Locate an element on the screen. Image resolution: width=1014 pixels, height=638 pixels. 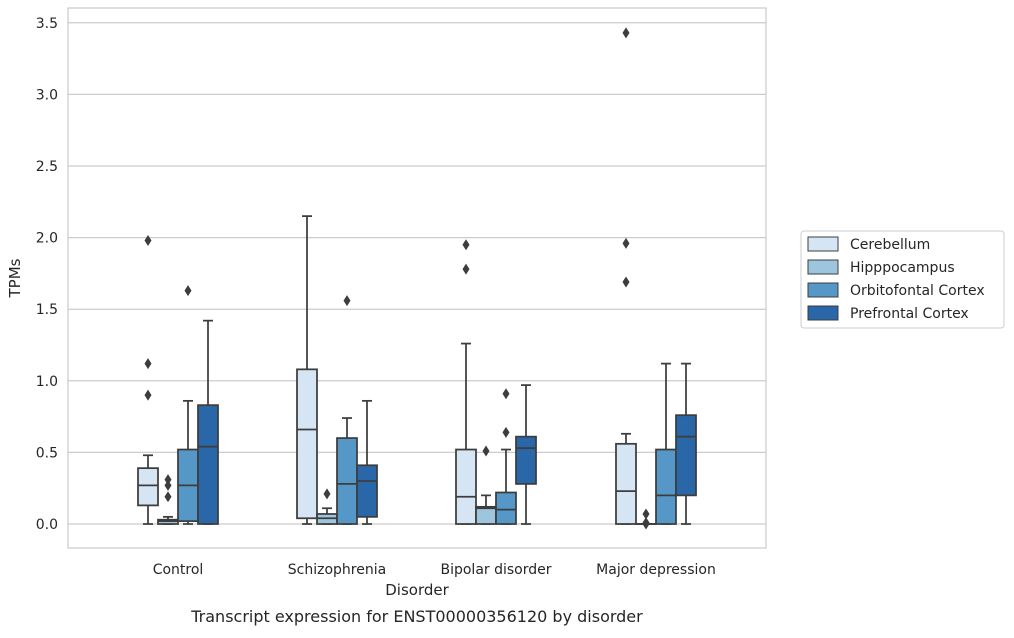
y-tick-label: 3.5 is located at coordinates (47, 24).